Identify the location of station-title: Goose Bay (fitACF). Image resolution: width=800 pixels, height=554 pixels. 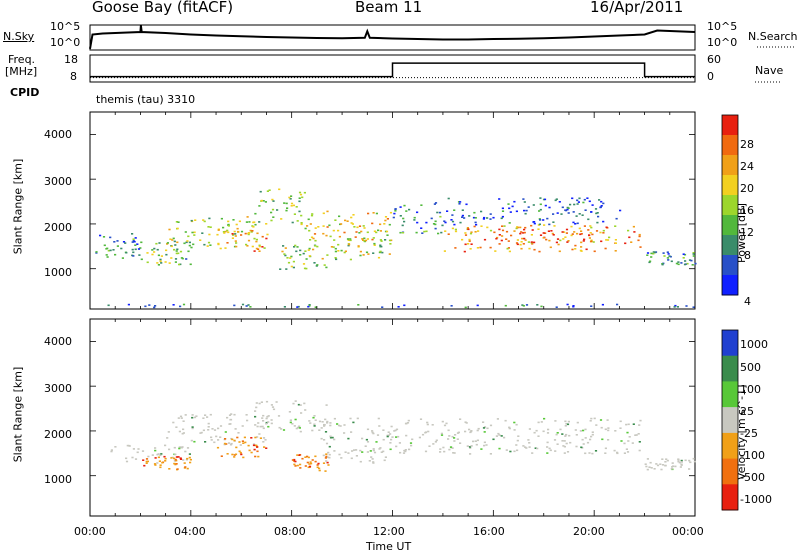
(163, 8).